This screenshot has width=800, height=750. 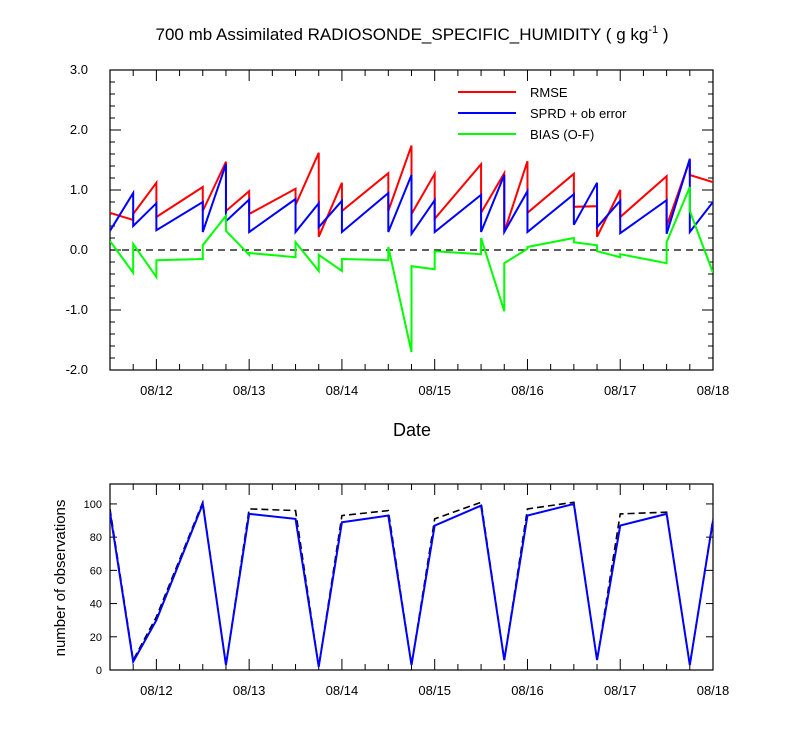 What do you see at coordinates (620, 690) in the screenshot?
I see `bottom-x-tick-label: 08/17` at bounding box center [620, 690].